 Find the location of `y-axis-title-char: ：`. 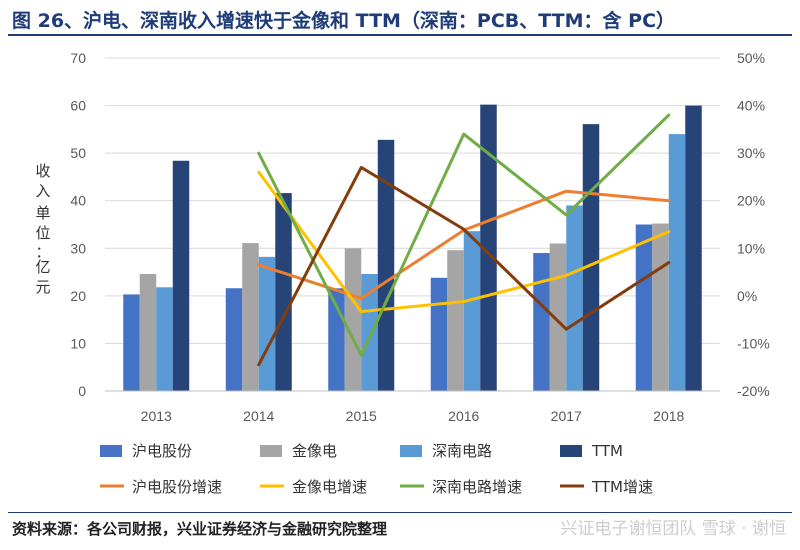

y-axis-title-char: ： is located at coordinates (42, 252).